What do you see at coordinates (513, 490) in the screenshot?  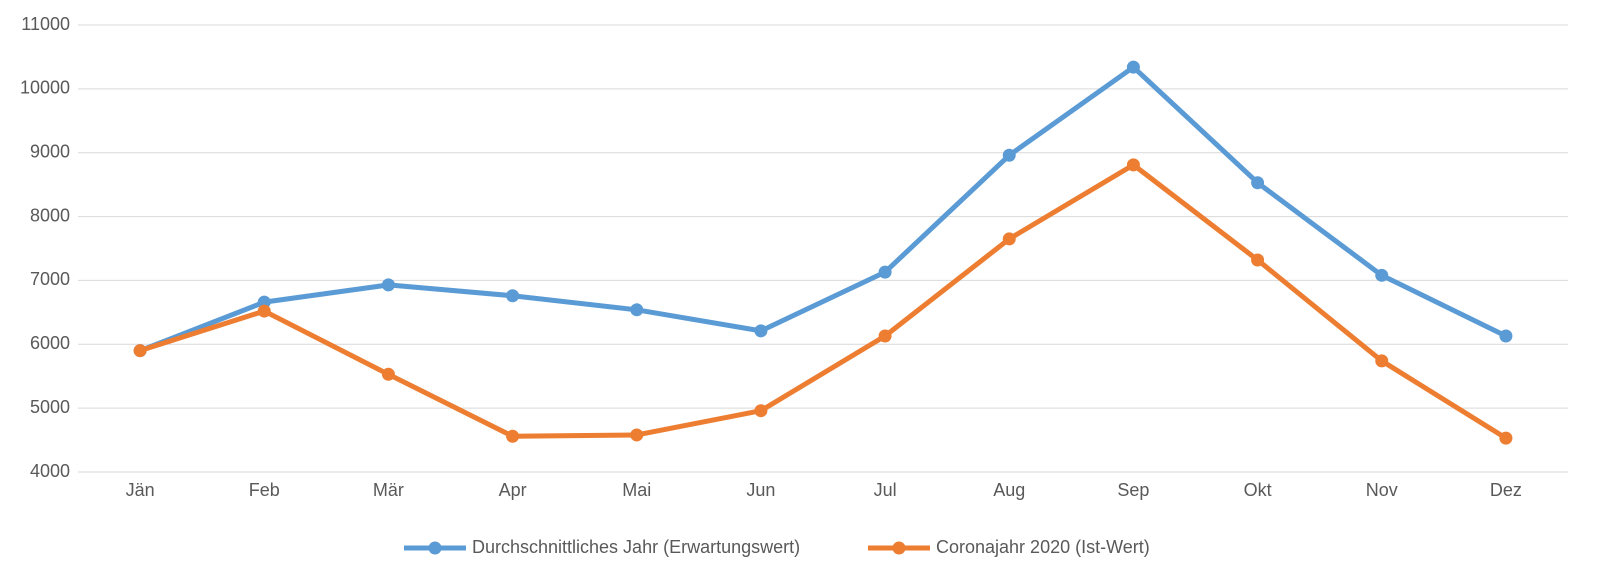 I see `x-tick-label: Apr` at bounding box center [513, 490].